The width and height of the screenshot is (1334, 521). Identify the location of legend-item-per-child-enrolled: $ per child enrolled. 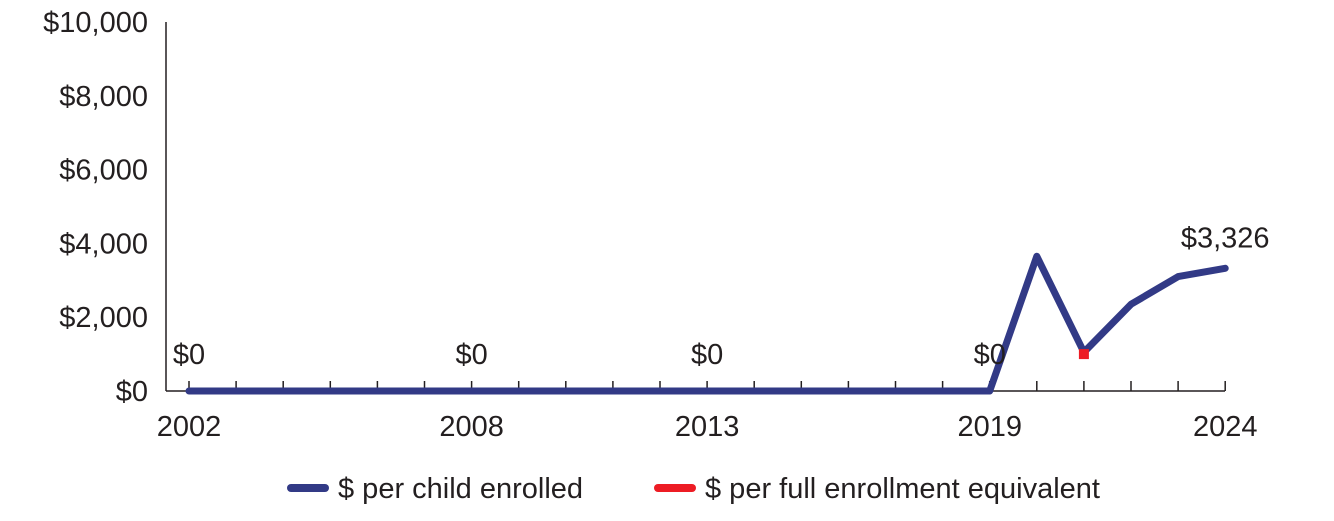
(435, 489).